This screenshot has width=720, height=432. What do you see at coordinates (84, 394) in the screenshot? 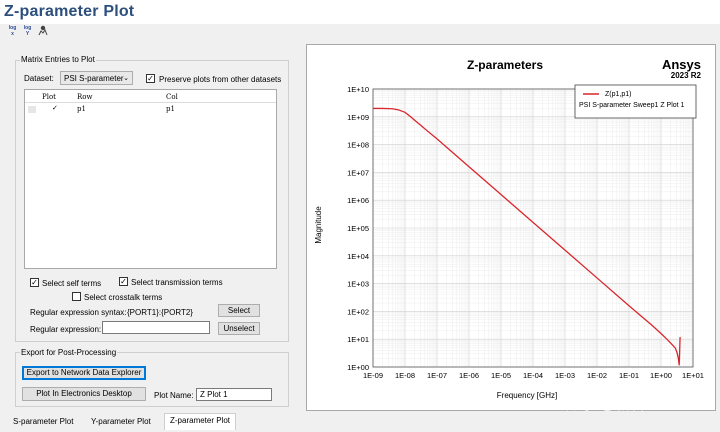
I see `plot-in-desktop-button: Plot In Electronics Desktop` at bounding box center [84, 394].